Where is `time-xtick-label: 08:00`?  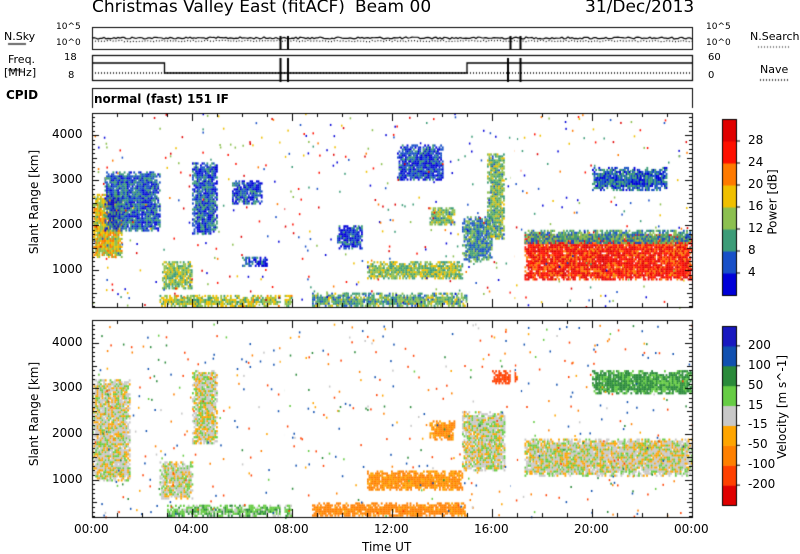
time-xtick-label: 08:00 is located at coordinates (291, 529).